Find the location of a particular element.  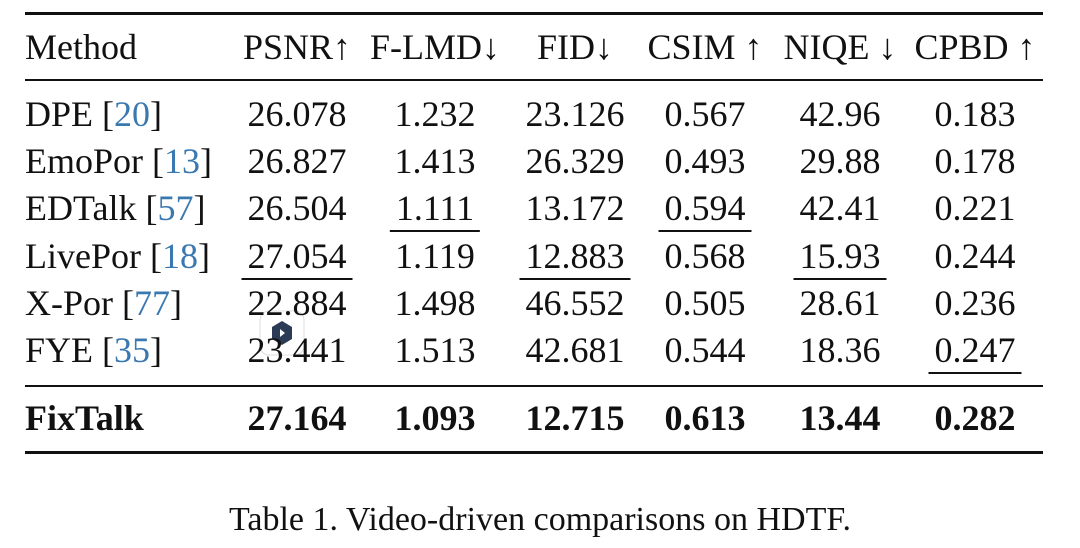

cell-value: 26.827 is located at coordinates (297, 161).